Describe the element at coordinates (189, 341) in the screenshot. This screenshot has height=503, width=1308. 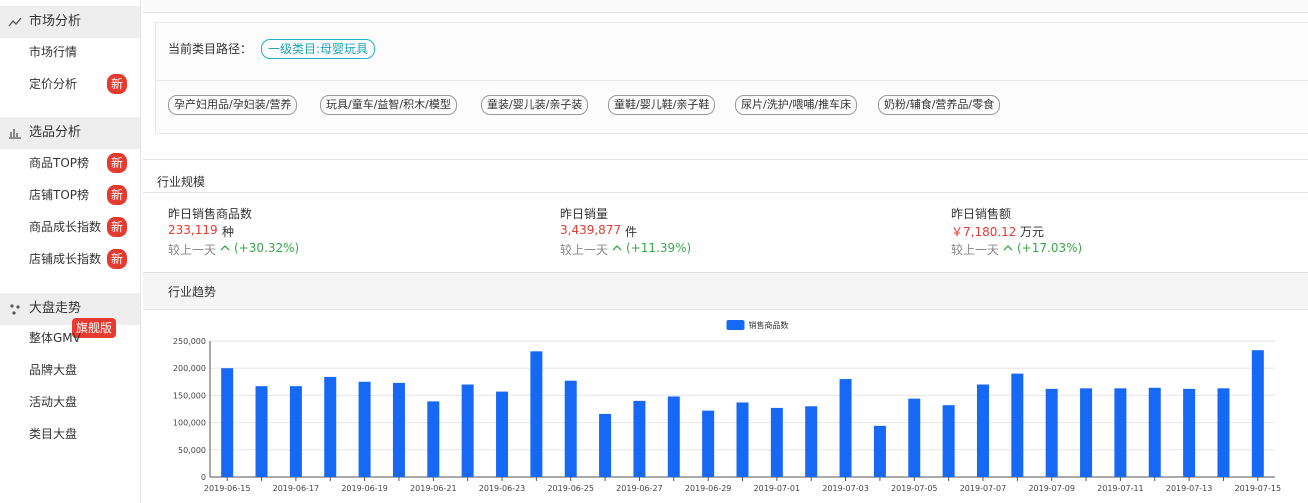
I see `y-tick-label: 250,000` at that location.